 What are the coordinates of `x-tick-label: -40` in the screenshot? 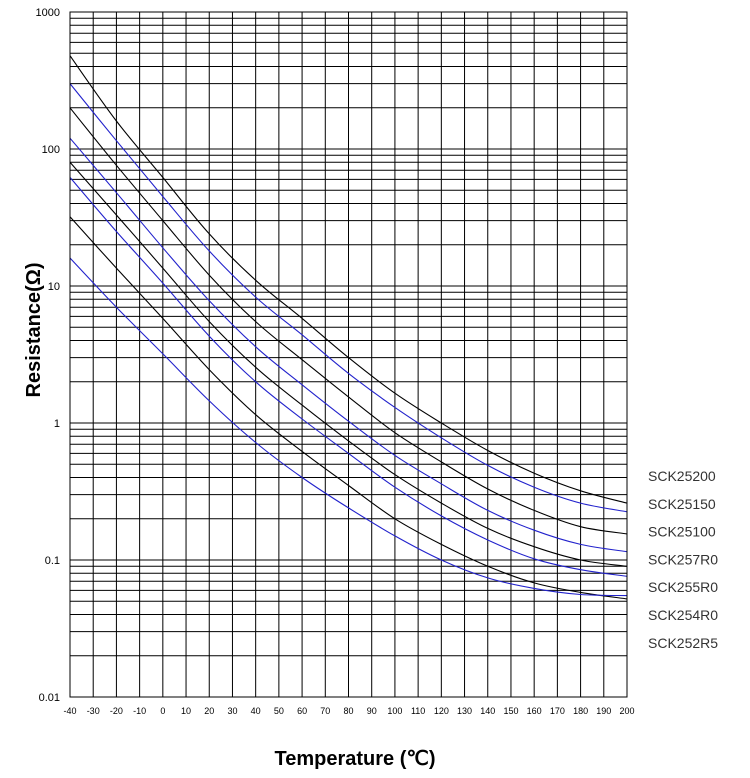 It's located at (69, 711).